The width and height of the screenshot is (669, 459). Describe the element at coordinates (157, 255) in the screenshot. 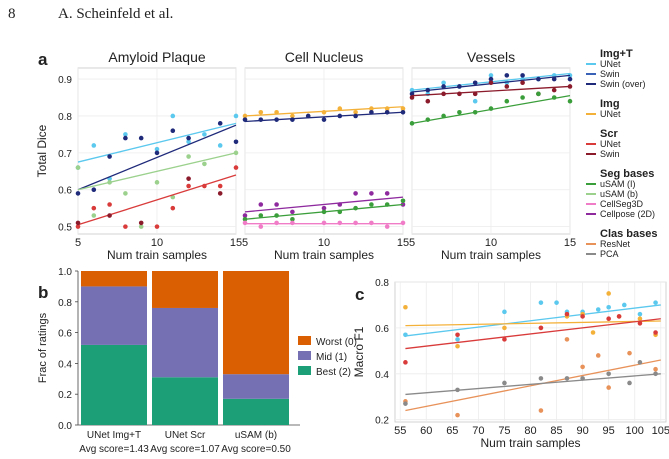

I see `x-axis-label-a1: Num train samples` at that location.